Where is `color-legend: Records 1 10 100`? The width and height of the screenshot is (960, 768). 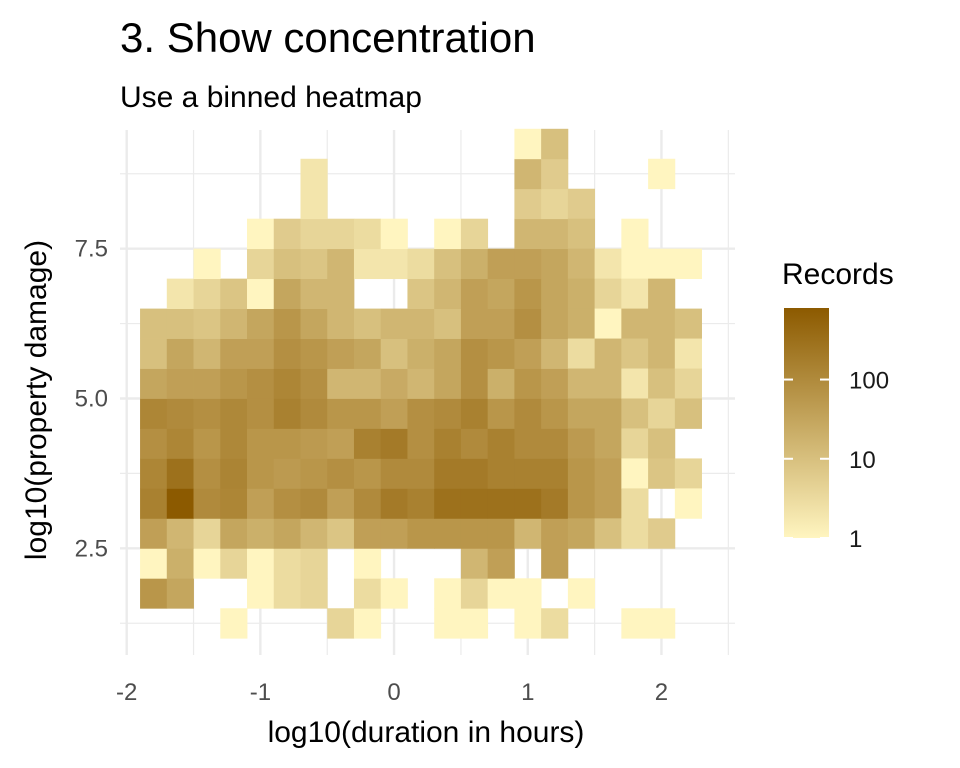 color-legend: Records 1 10 100 is located at coordinates (838, 405).